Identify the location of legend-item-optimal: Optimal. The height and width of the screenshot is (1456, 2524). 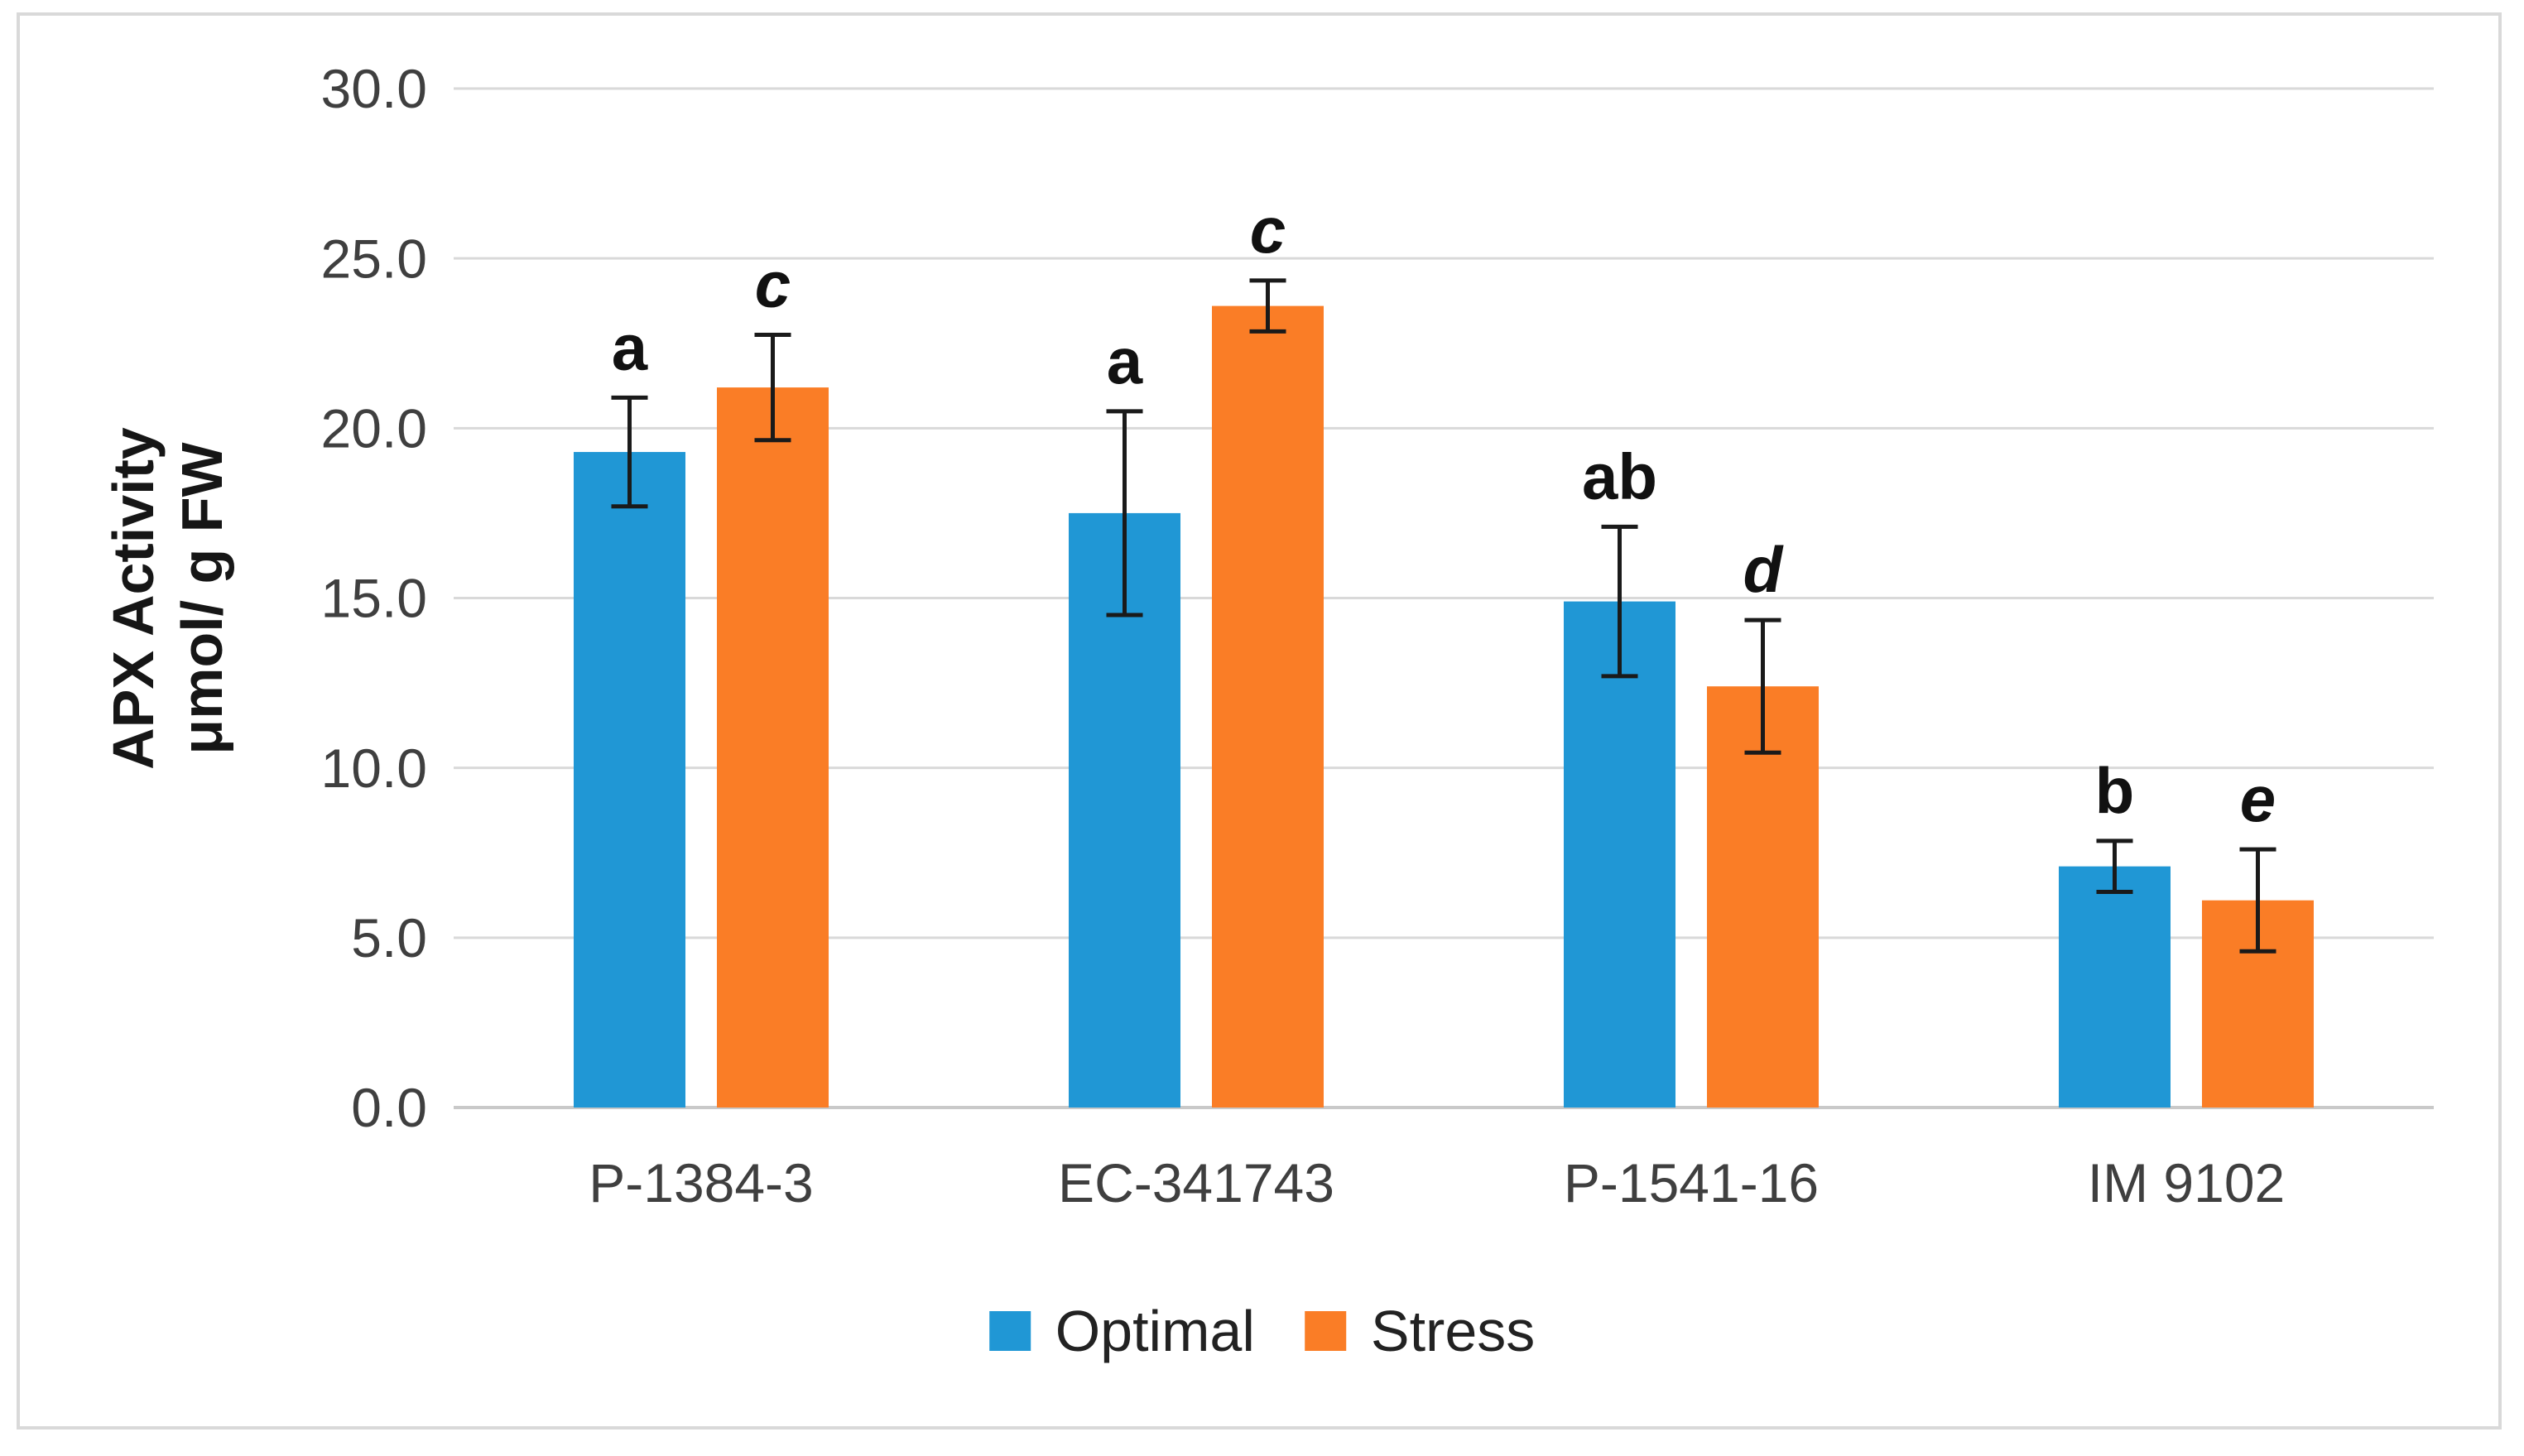
(1121, 1331).